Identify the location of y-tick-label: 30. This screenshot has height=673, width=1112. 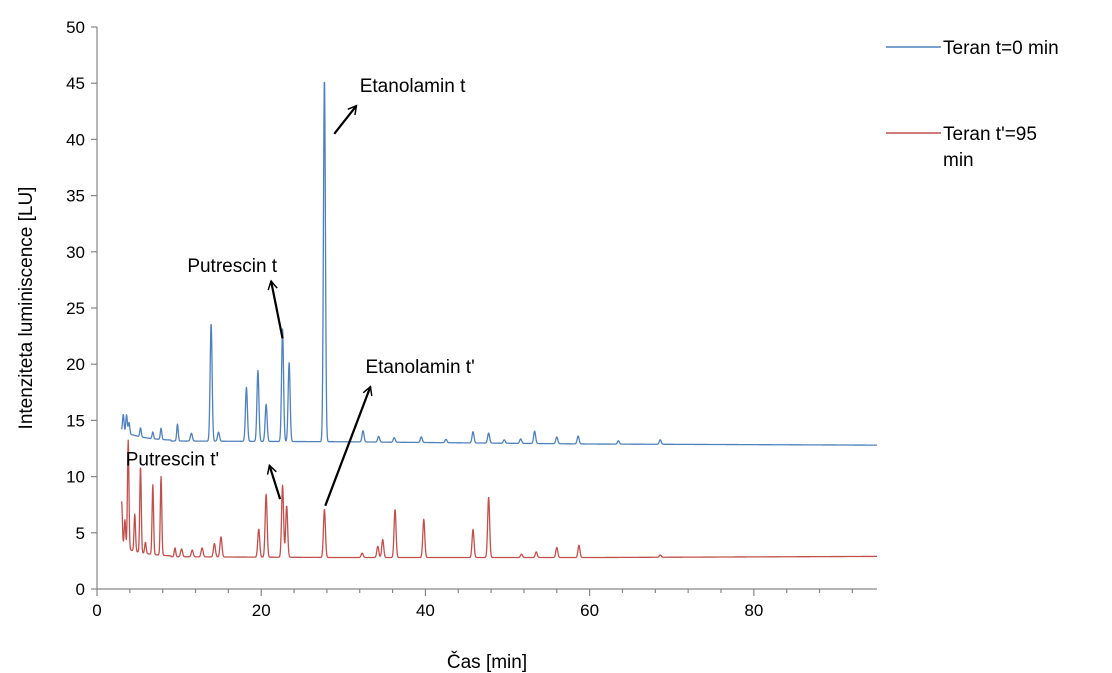
(75, 252).